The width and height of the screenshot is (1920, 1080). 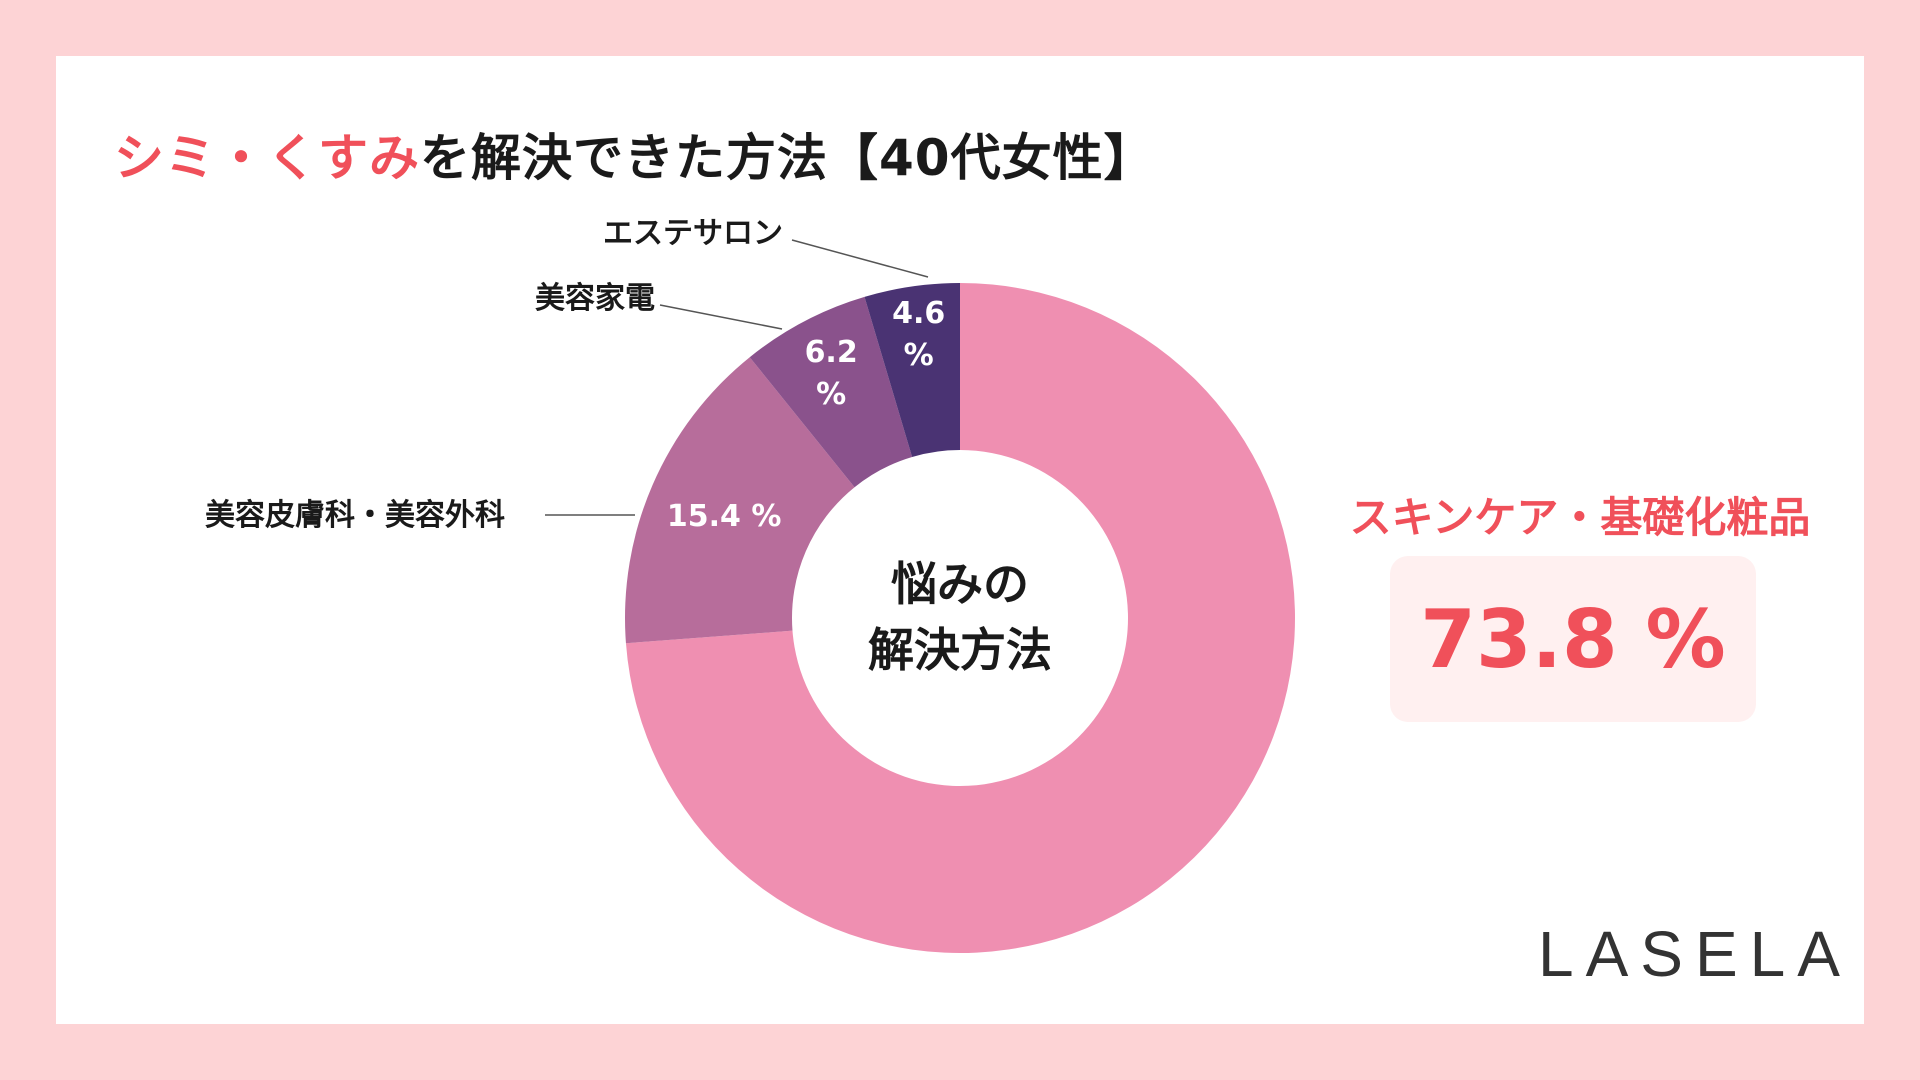 I want to click on top-category-value: 73.8 %, so click(x=1573, y=639).